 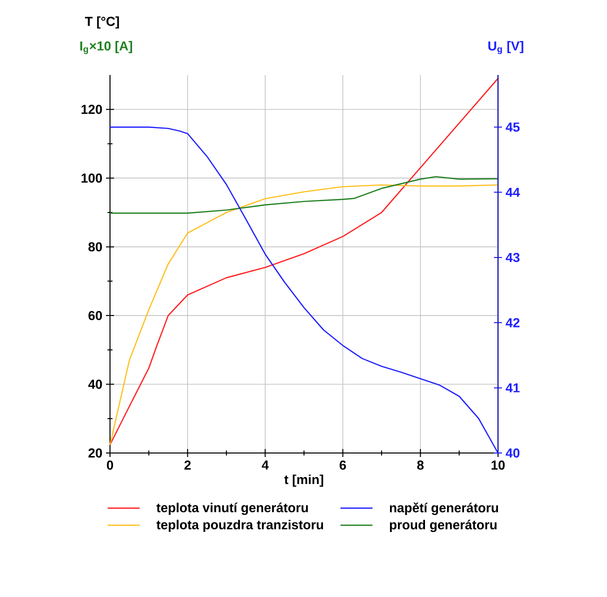 What do you see at coordinates (420, 465) in the screenshot?
I see `x-tick-label: 8` at bounding box center [420, 465].